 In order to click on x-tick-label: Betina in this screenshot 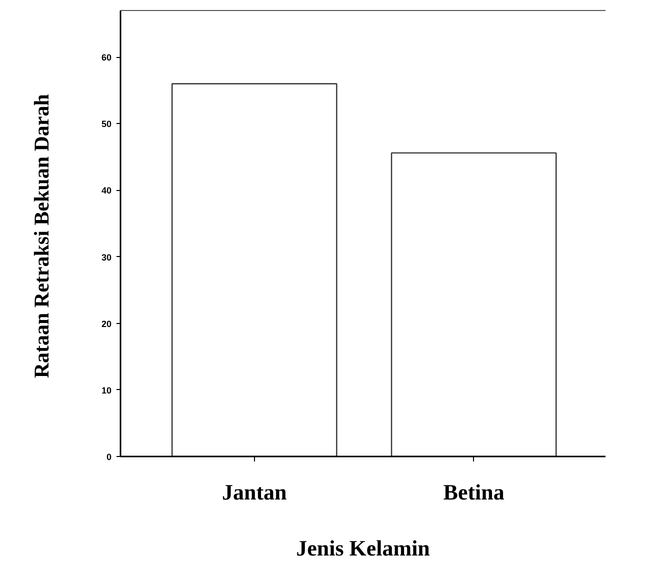, I will do `click(473, 492)`.